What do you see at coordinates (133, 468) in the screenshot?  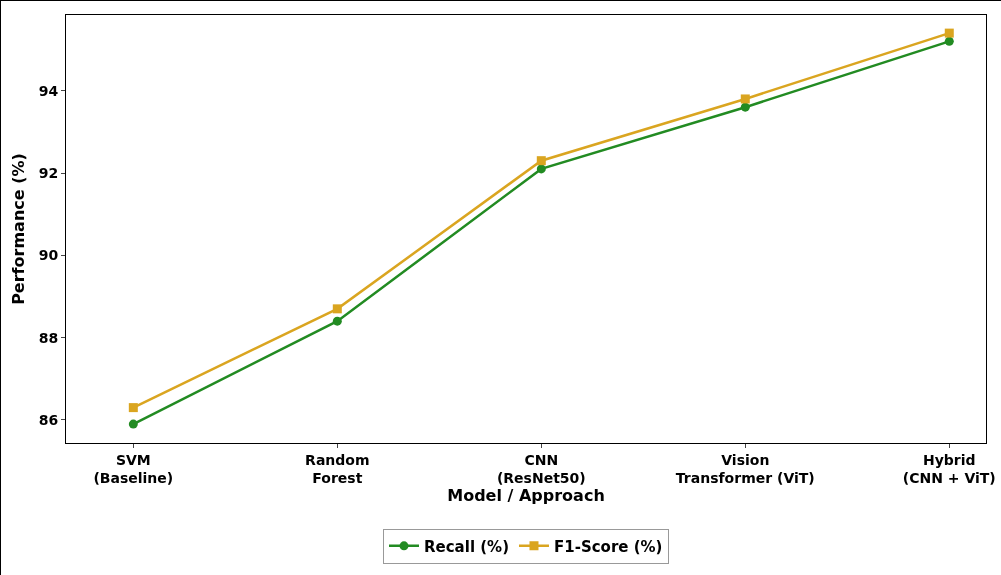 I see `x-tick-label: SVM (Baseline)` at bounding box center [133, 468].